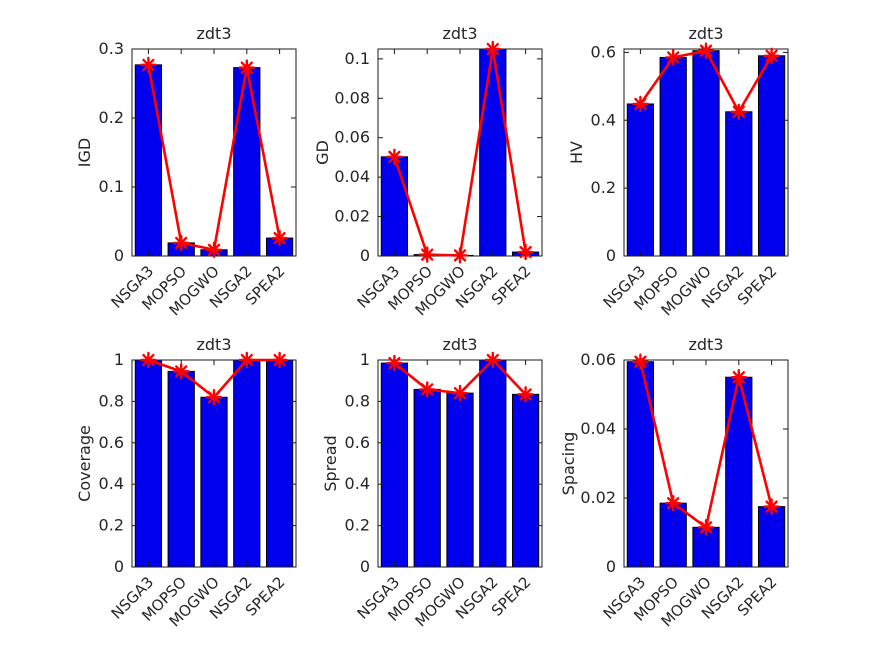  I want to click on y-tick-label: 0.08, so click(352, 97).